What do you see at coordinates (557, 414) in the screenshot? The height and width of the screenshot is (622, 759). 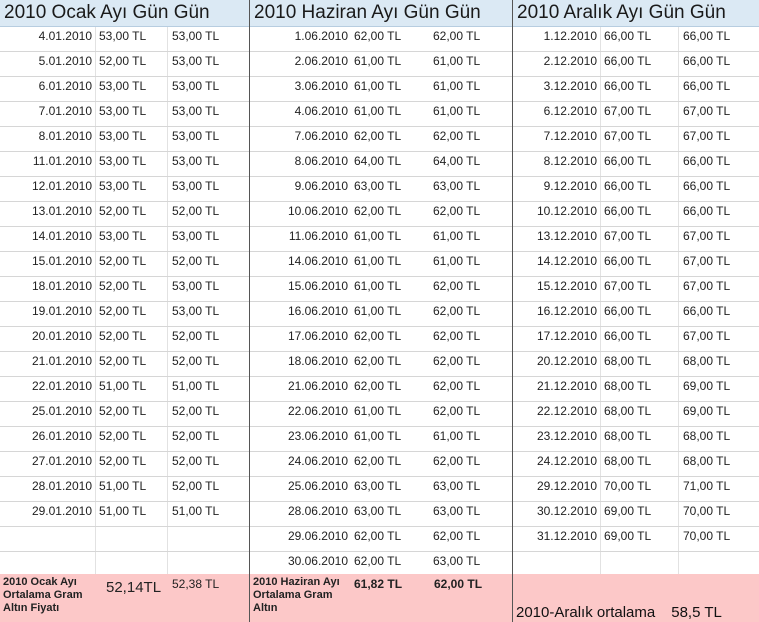 I see `date-cell: 22.12.2010` at bounding box center [557, 414].